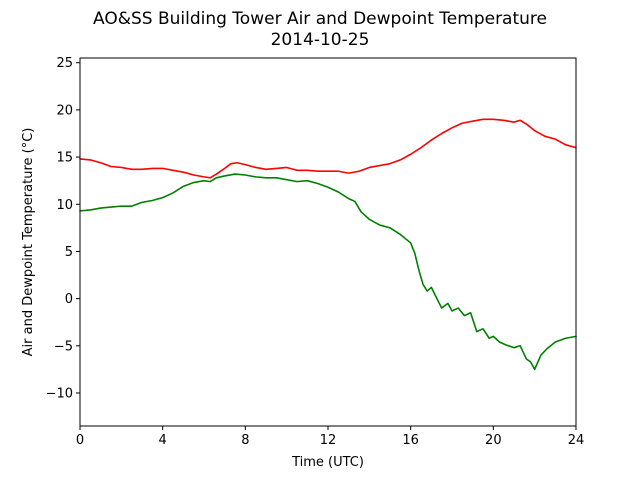  Describe the element at coordinates (69, 299) in the screenshot. I see `y-tick-label: 0` at that location.